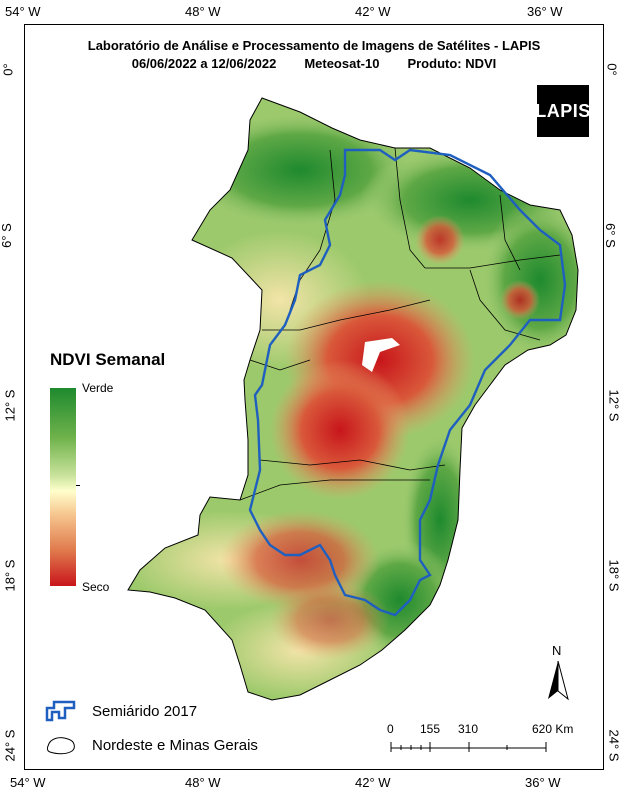 The height and width of the screenshot is (794, 628). I want to click on north-arrow: N, so click(558, 675).